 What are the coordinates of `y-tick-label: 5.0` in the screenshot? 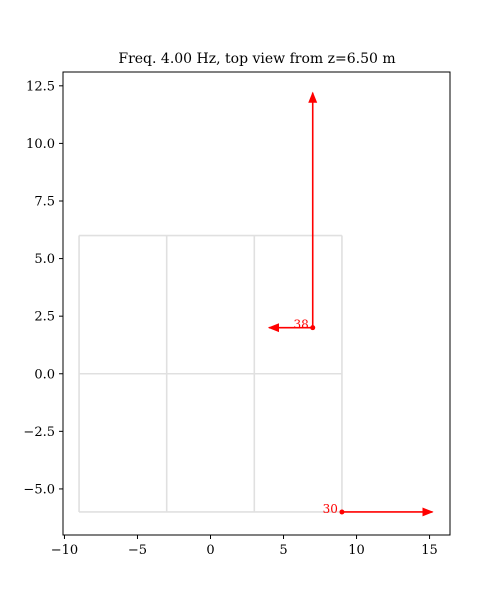 It's located at (44, 259).